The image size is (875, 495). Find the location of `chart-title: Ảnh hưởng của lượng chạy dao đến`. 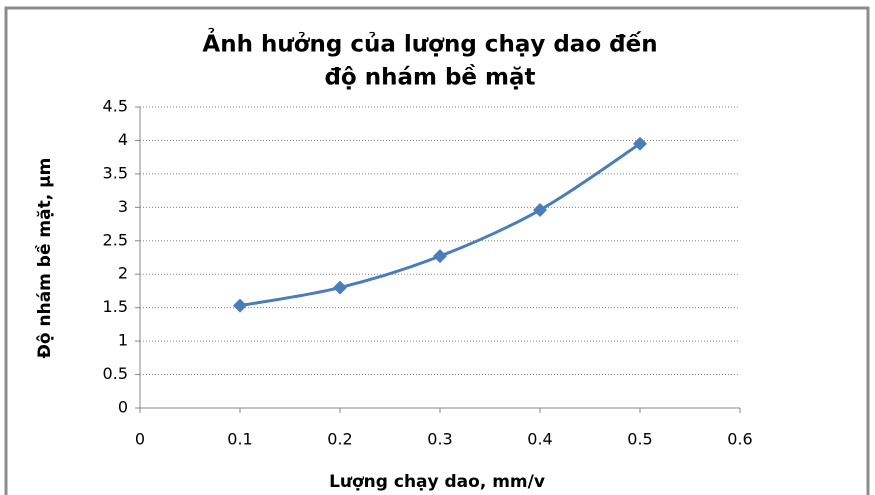

chart-title: Ảnh hưởng của lượng chạy dao đến is located at coordinates (429, 43).